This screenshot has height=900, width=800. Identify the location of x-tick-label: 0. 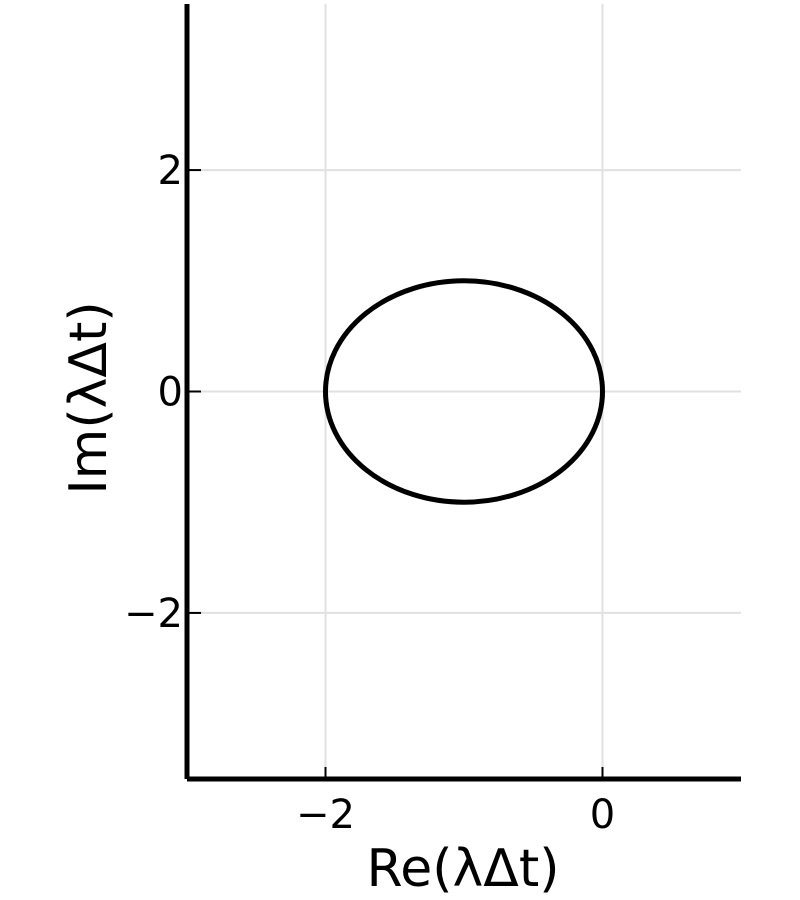
(602, 815).